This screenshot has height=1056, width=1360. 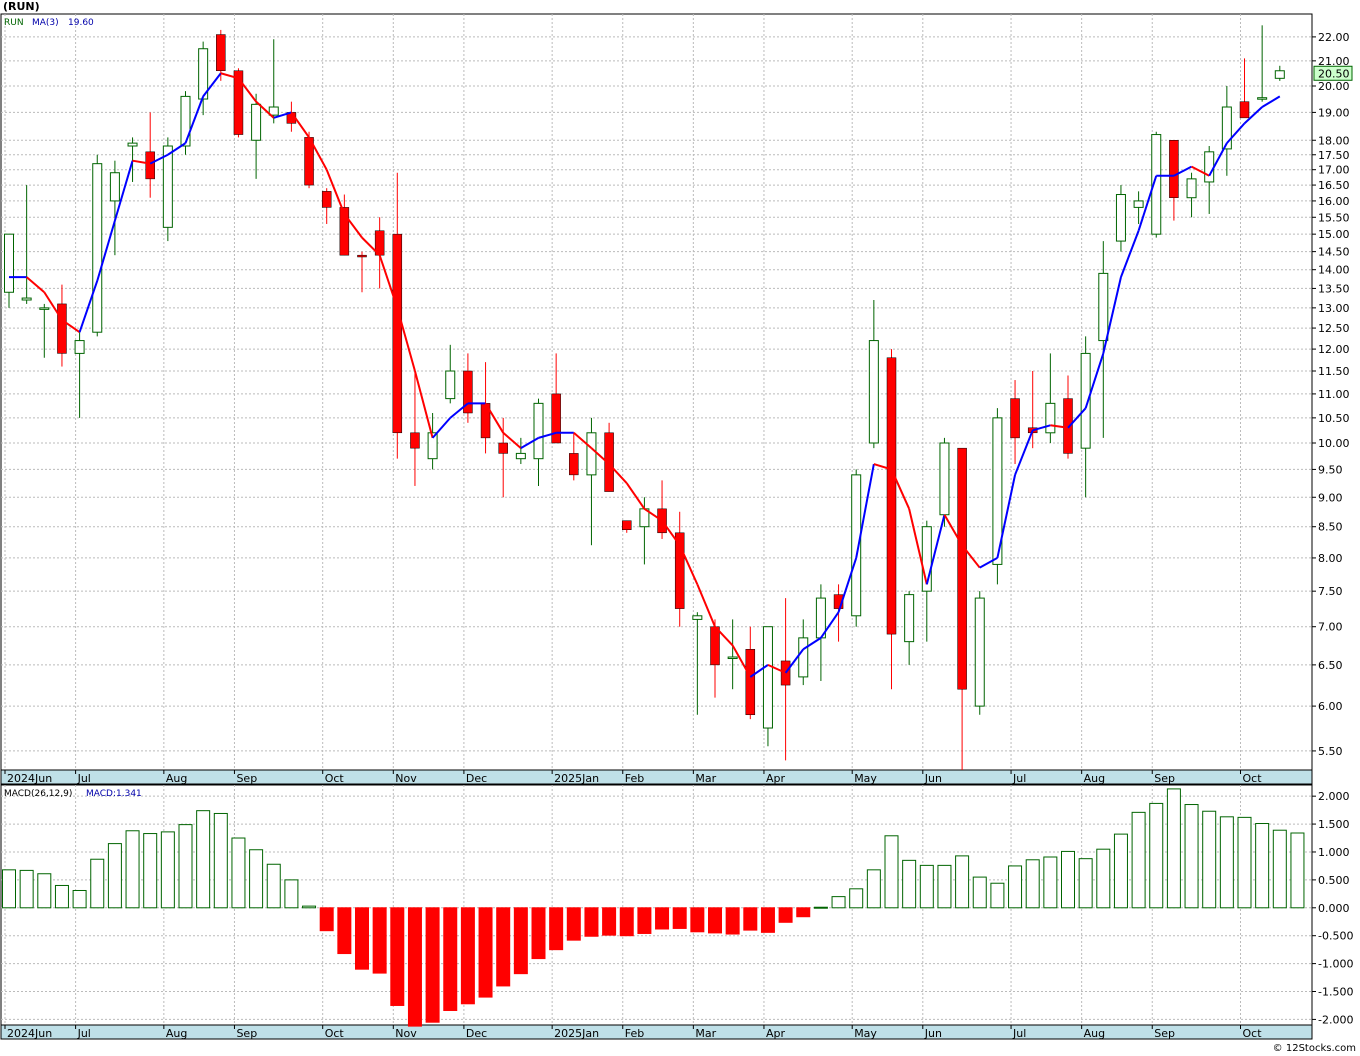 I want to click on price-tick-label: 15.50, so click(x=1334, y=217).